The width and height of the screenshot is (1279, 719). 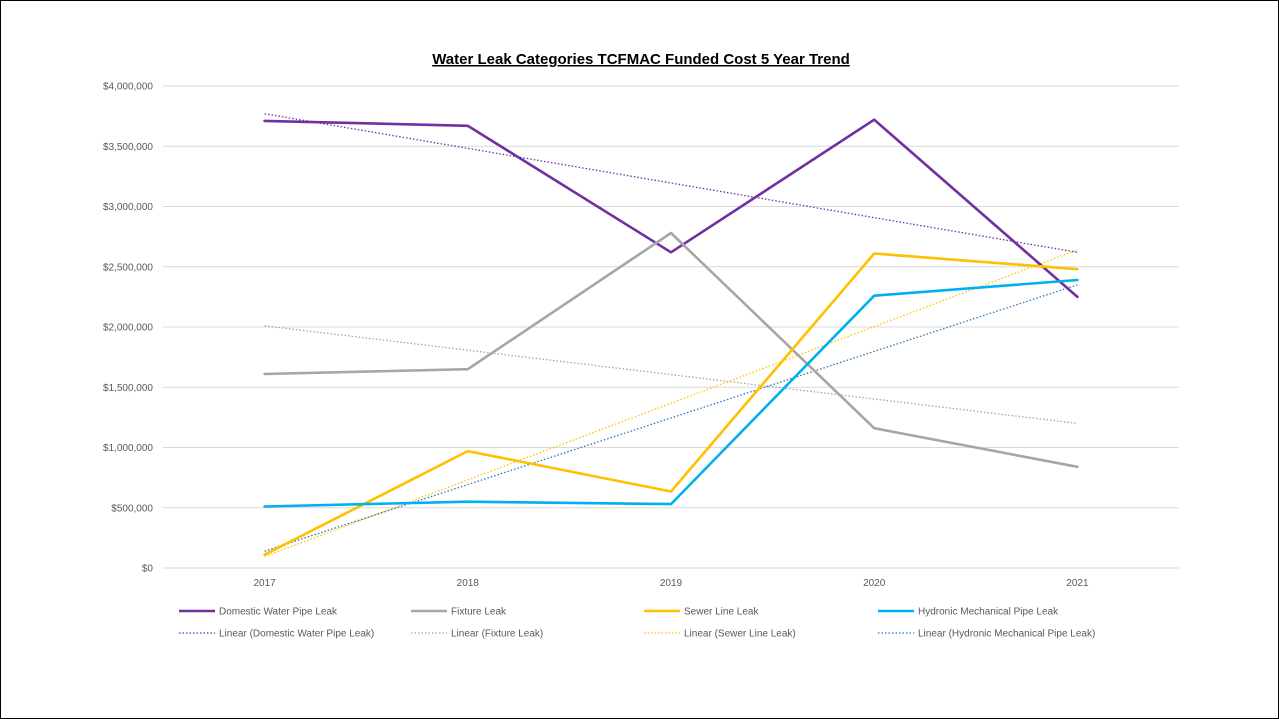 I want to click on x-axis-tick-labels: 2017 2018 2019 2020 2021, so click(x=670, y=583).